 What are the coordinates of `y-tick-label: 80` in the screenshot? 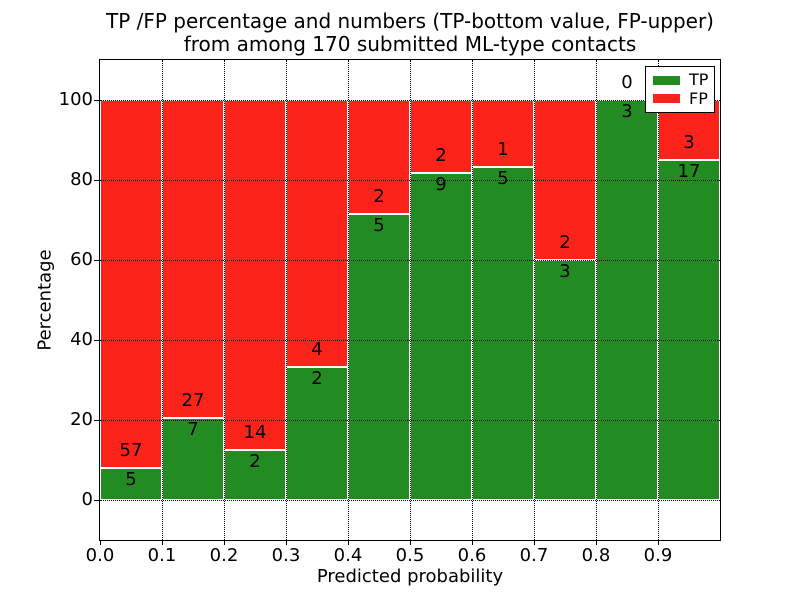 It's located at (81, 179).